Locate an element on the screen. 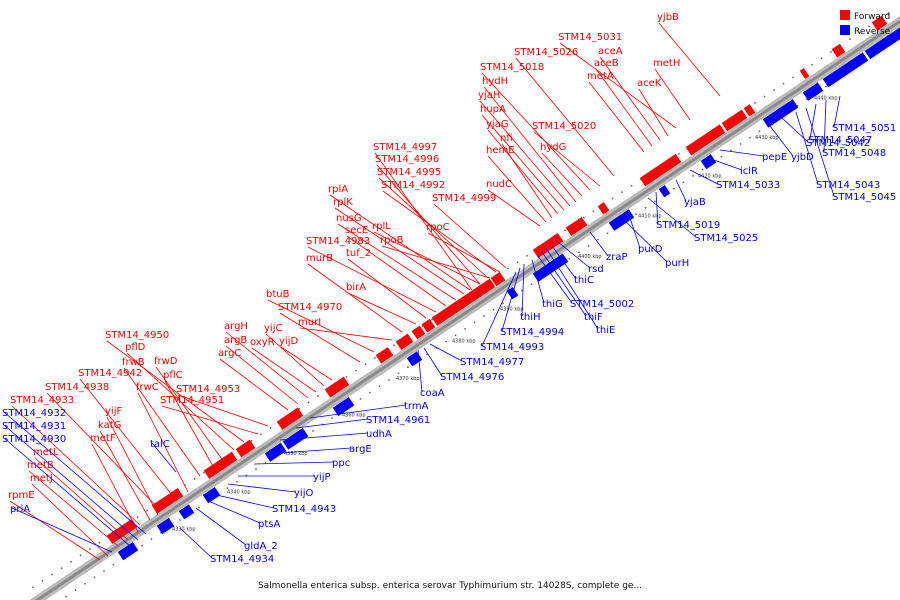  reverse-gene-label: STM14_5043 is located at coordinates (848, 185).